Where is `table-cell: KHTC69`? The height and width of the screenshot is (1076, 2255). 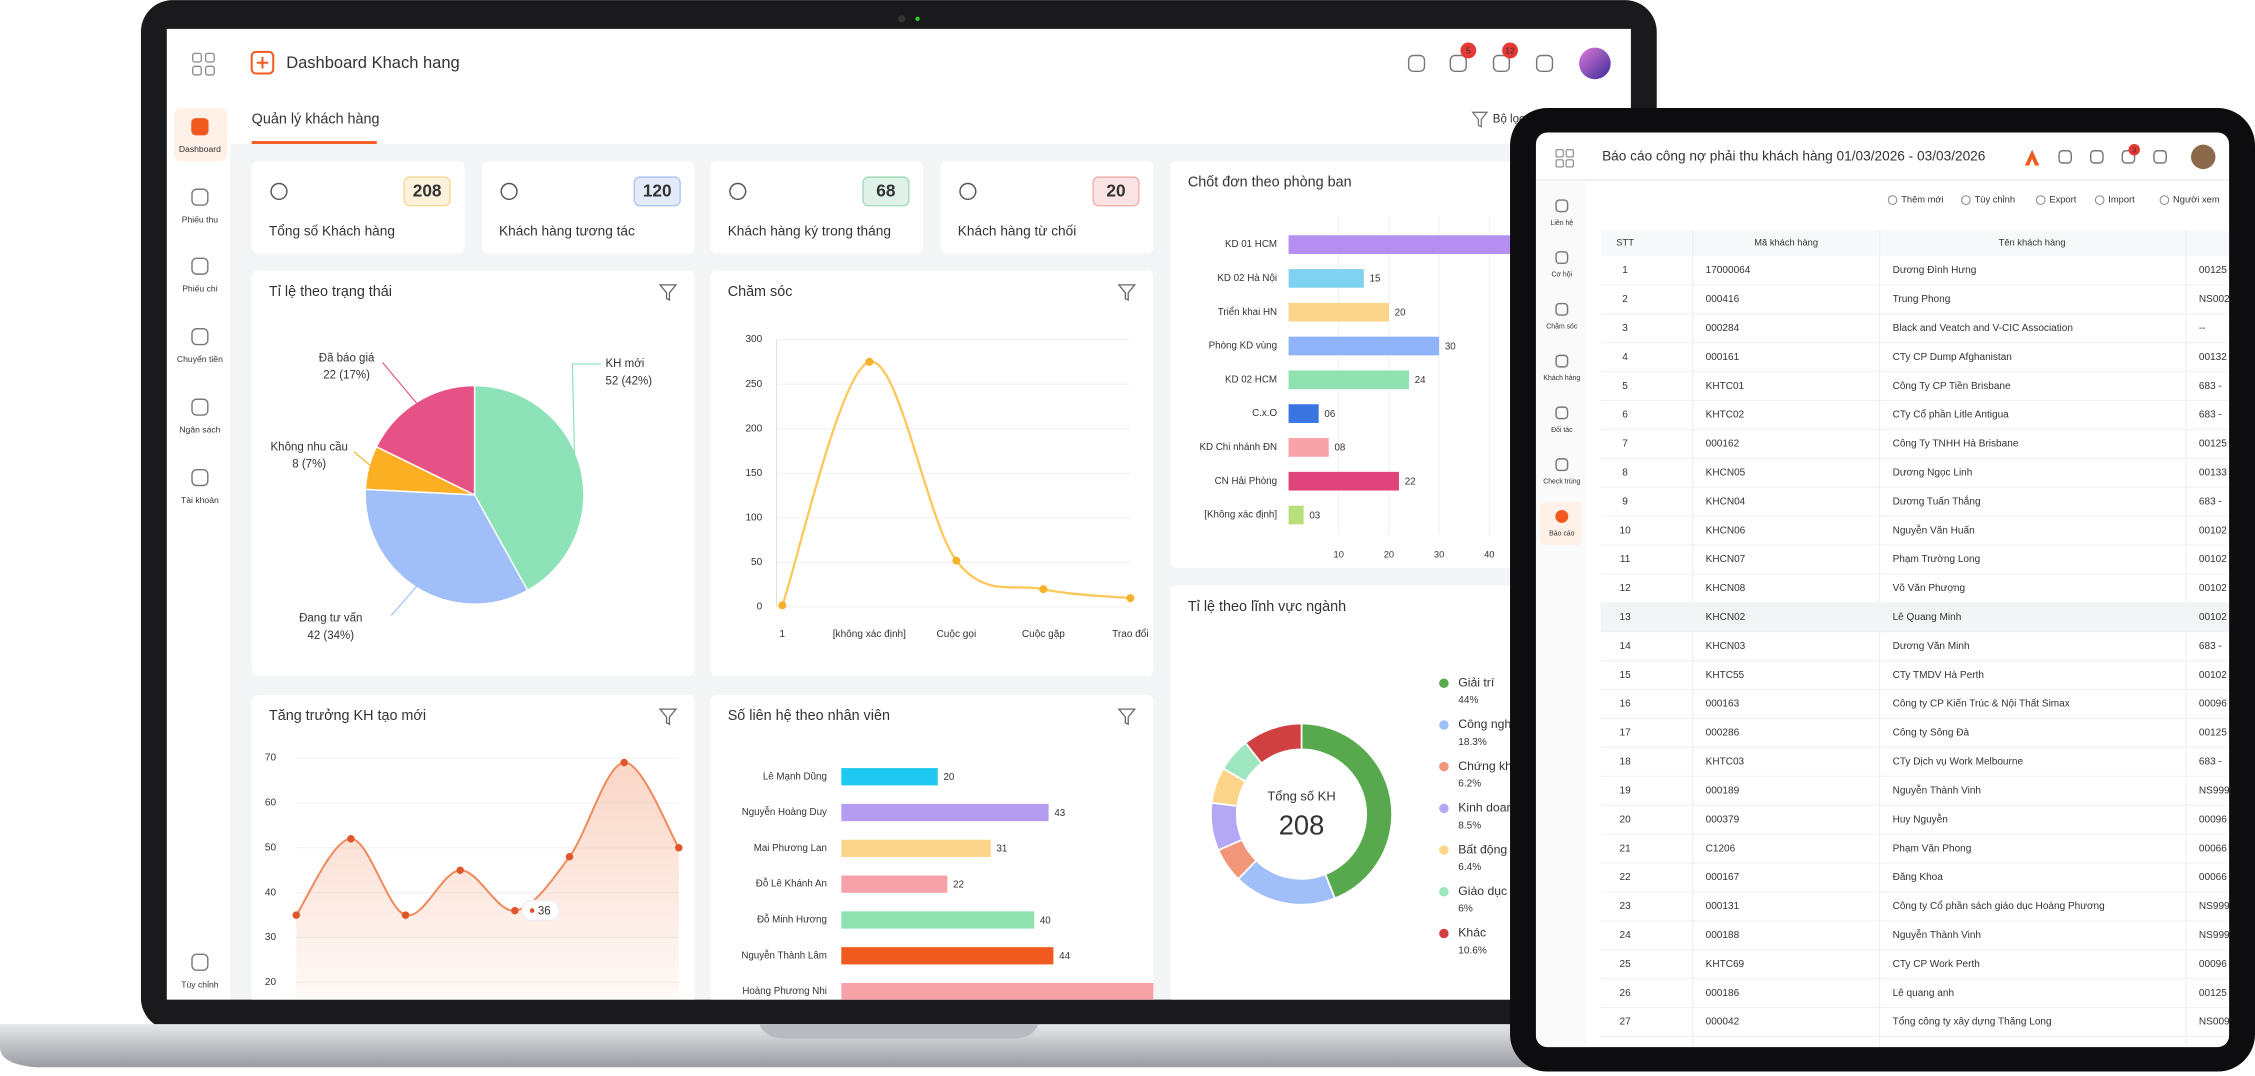 table-cell: KHTC69 is located at coordinates (1725, 964).